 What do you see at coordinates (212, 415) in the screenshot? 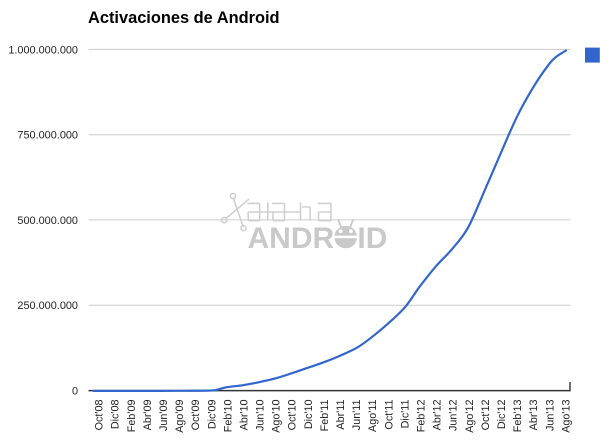
I see `svg-text: Dic'09` at bounding box center [212, 415].